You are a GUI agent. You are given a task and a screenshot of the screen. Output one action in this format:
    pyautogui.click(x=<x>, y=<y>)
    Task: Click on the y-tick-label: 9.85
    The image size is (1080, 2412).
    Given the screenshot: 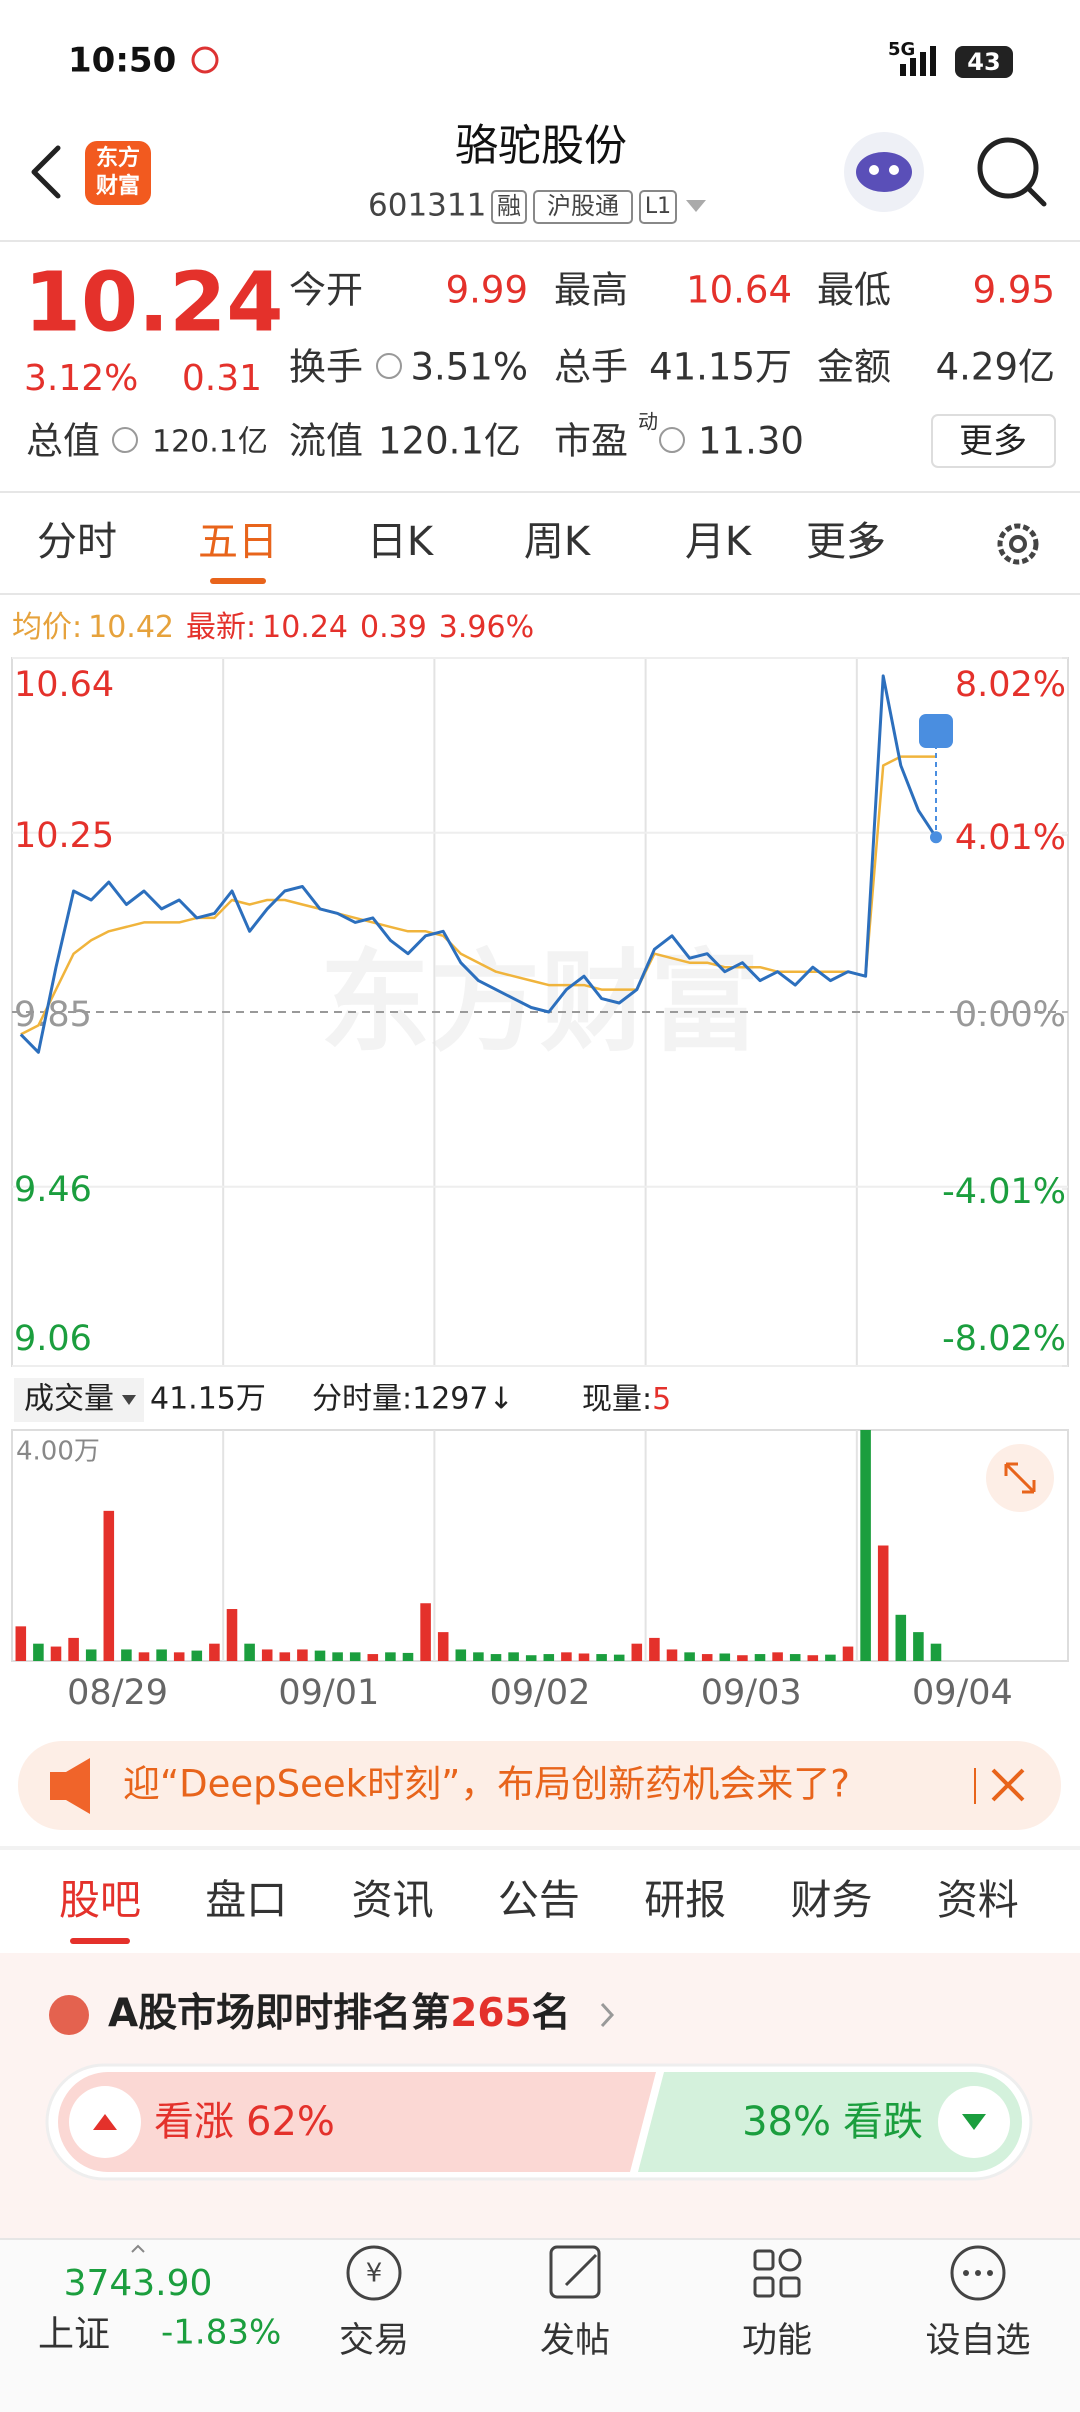 What is the action you would take?
    pyautogui.click(x=53, y=1015)
    